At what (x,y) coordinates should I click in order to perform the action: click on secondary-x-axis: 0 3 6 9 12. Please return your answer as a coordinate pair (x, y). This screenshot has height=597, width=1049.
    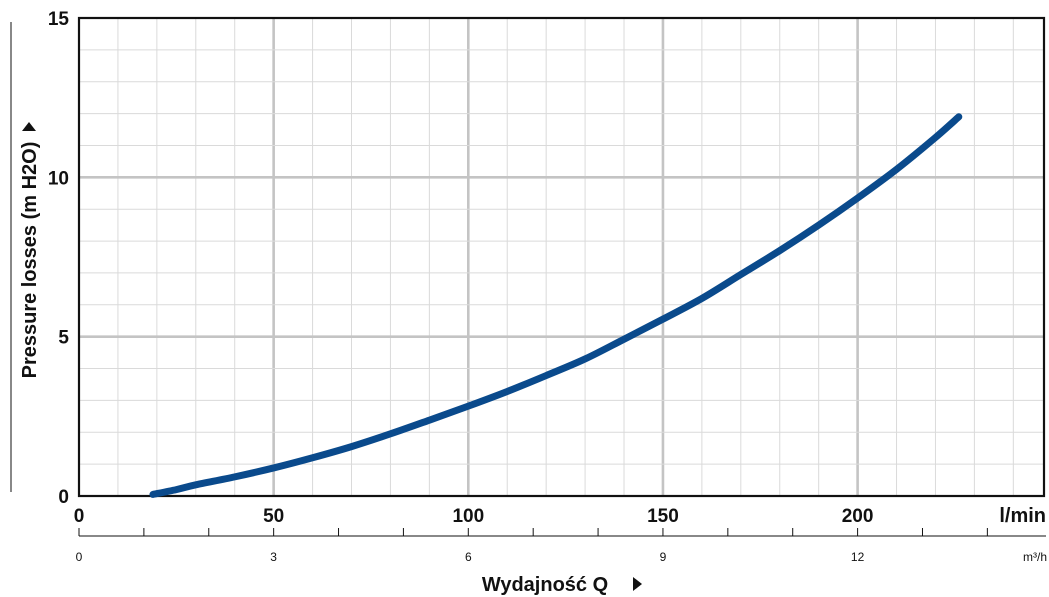
    Looking at the image, I should click on (561, 546).